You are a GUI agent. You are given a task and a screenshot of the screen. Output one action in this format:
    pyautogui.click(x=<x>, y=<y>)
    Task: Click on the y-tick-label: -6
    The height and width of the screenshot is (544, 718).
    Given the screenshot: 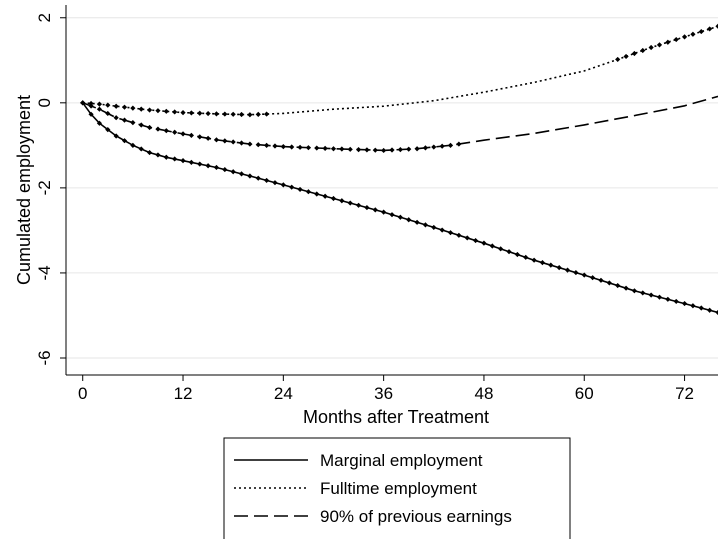 What is the action you would take?
    pyautogui.click(x=44, y=357)
    